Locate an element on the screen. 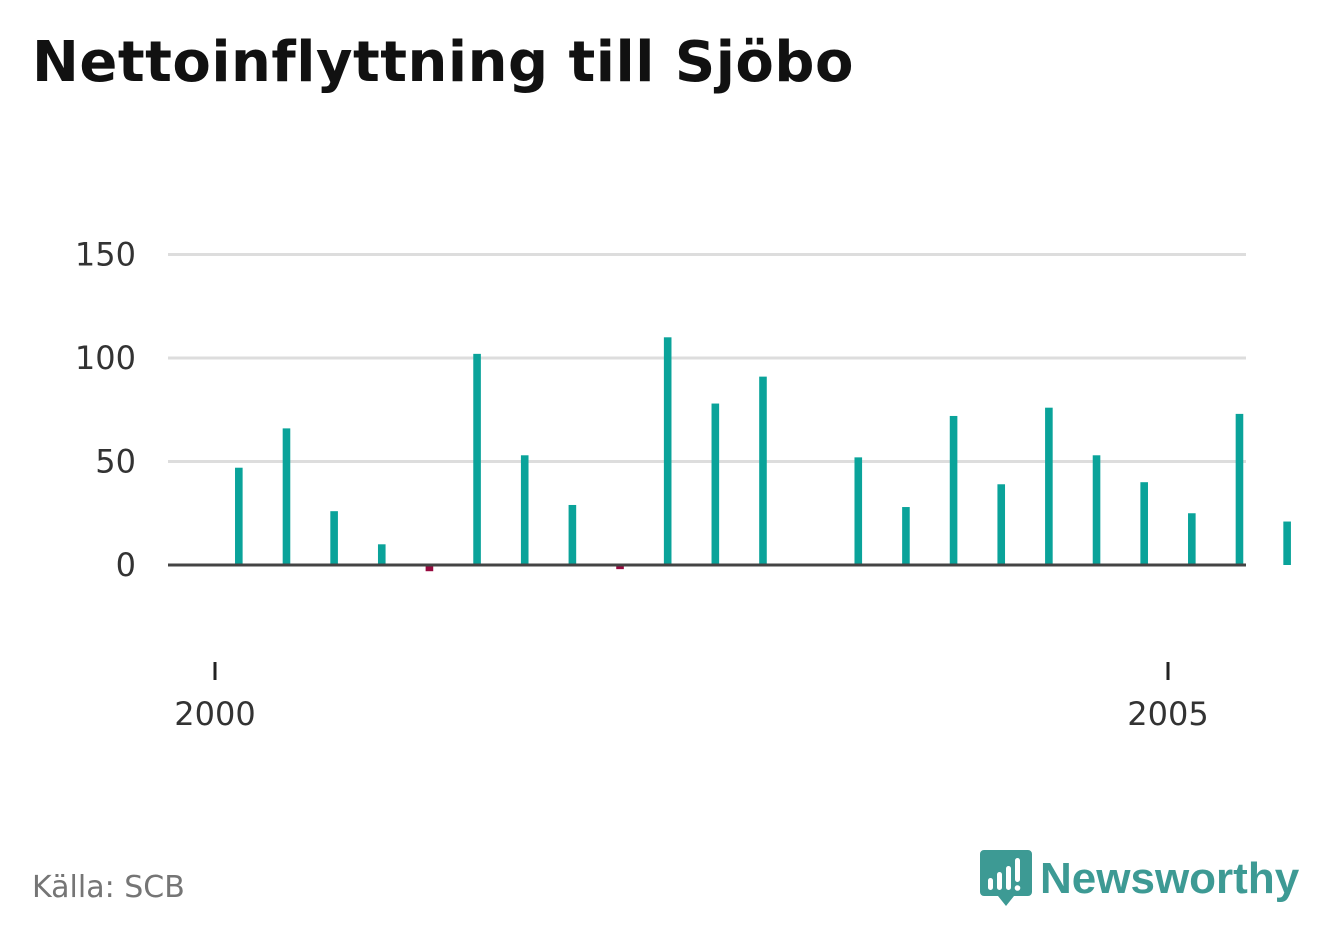 The image size is (1322, 939). chart-title: Nettoinflyttning till Sjöbo is located at coordinates (443, 62).